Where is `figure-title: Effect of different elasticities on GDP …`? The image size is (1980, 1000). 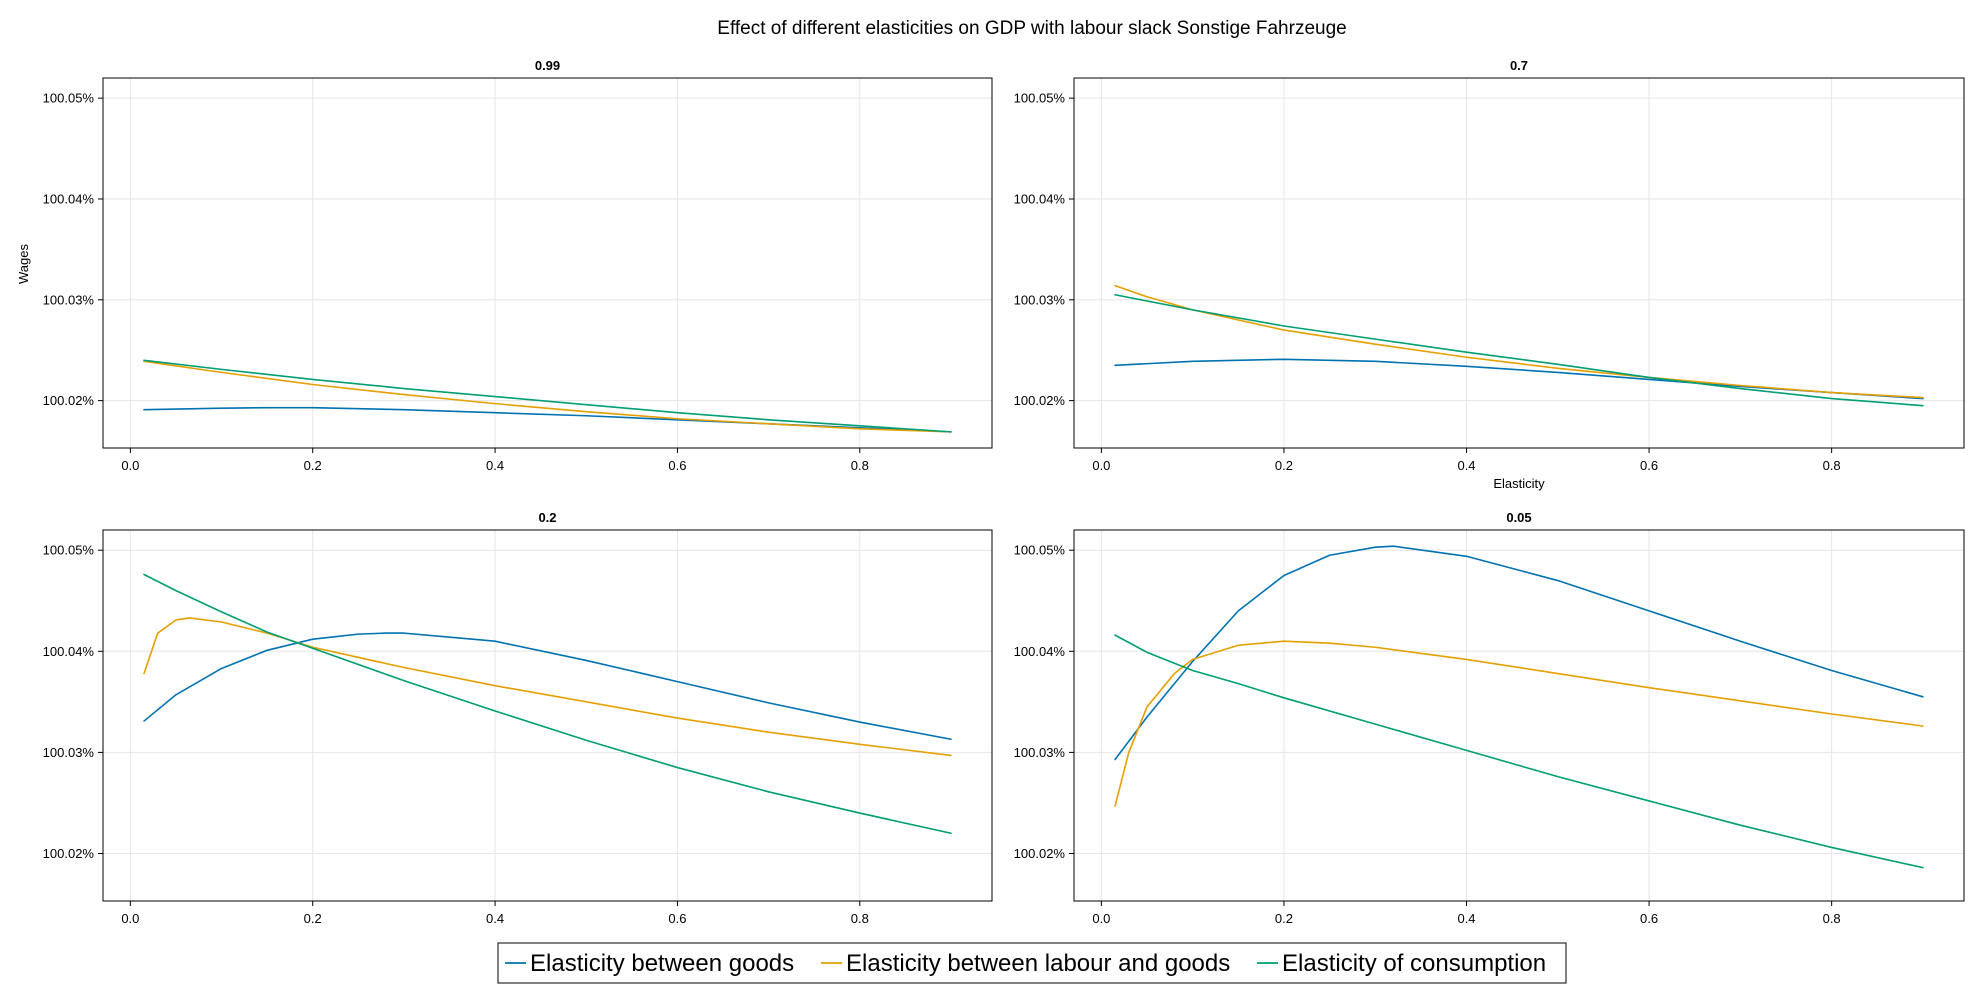
figure-title: Effect of different elasticities on GDP … is located at coordinates (1031, 28).